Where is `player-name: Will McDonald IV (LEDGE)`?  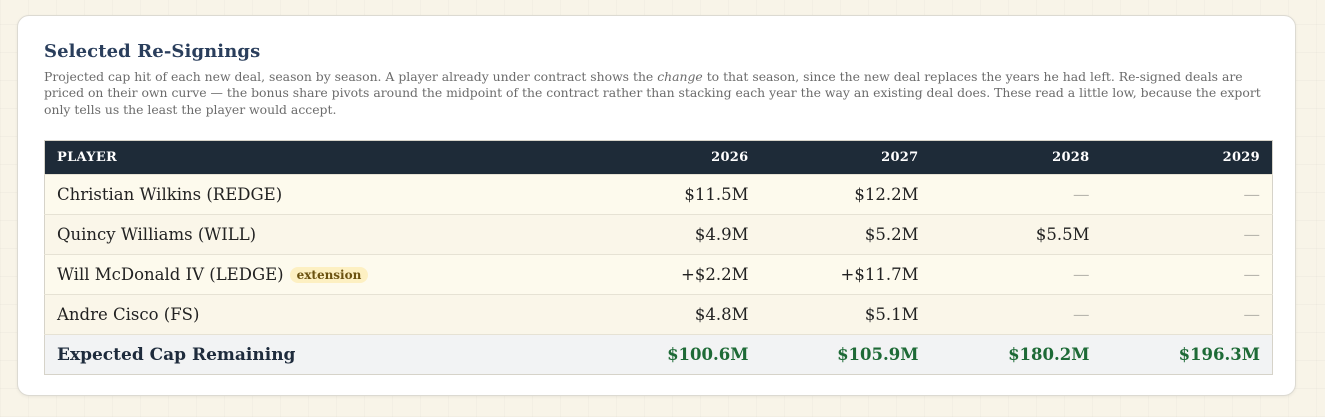 player-name: Will McDonald IV (LEDGE) is located at coordinates (170, 274).